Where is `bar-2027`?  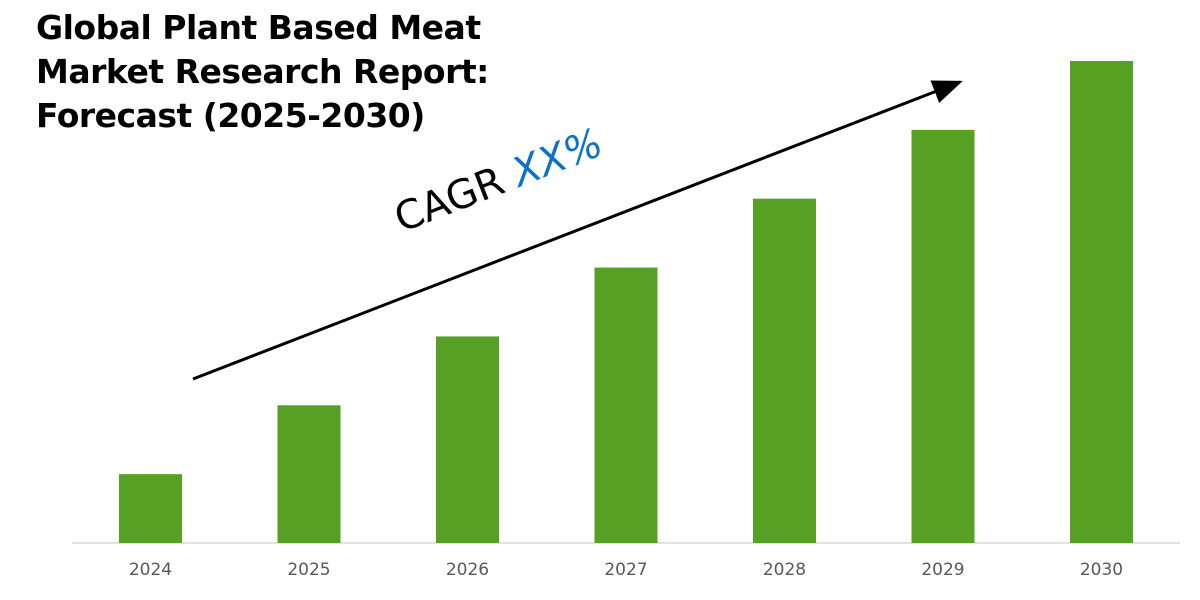 bar-2027 is located at coordinates (626, 405).